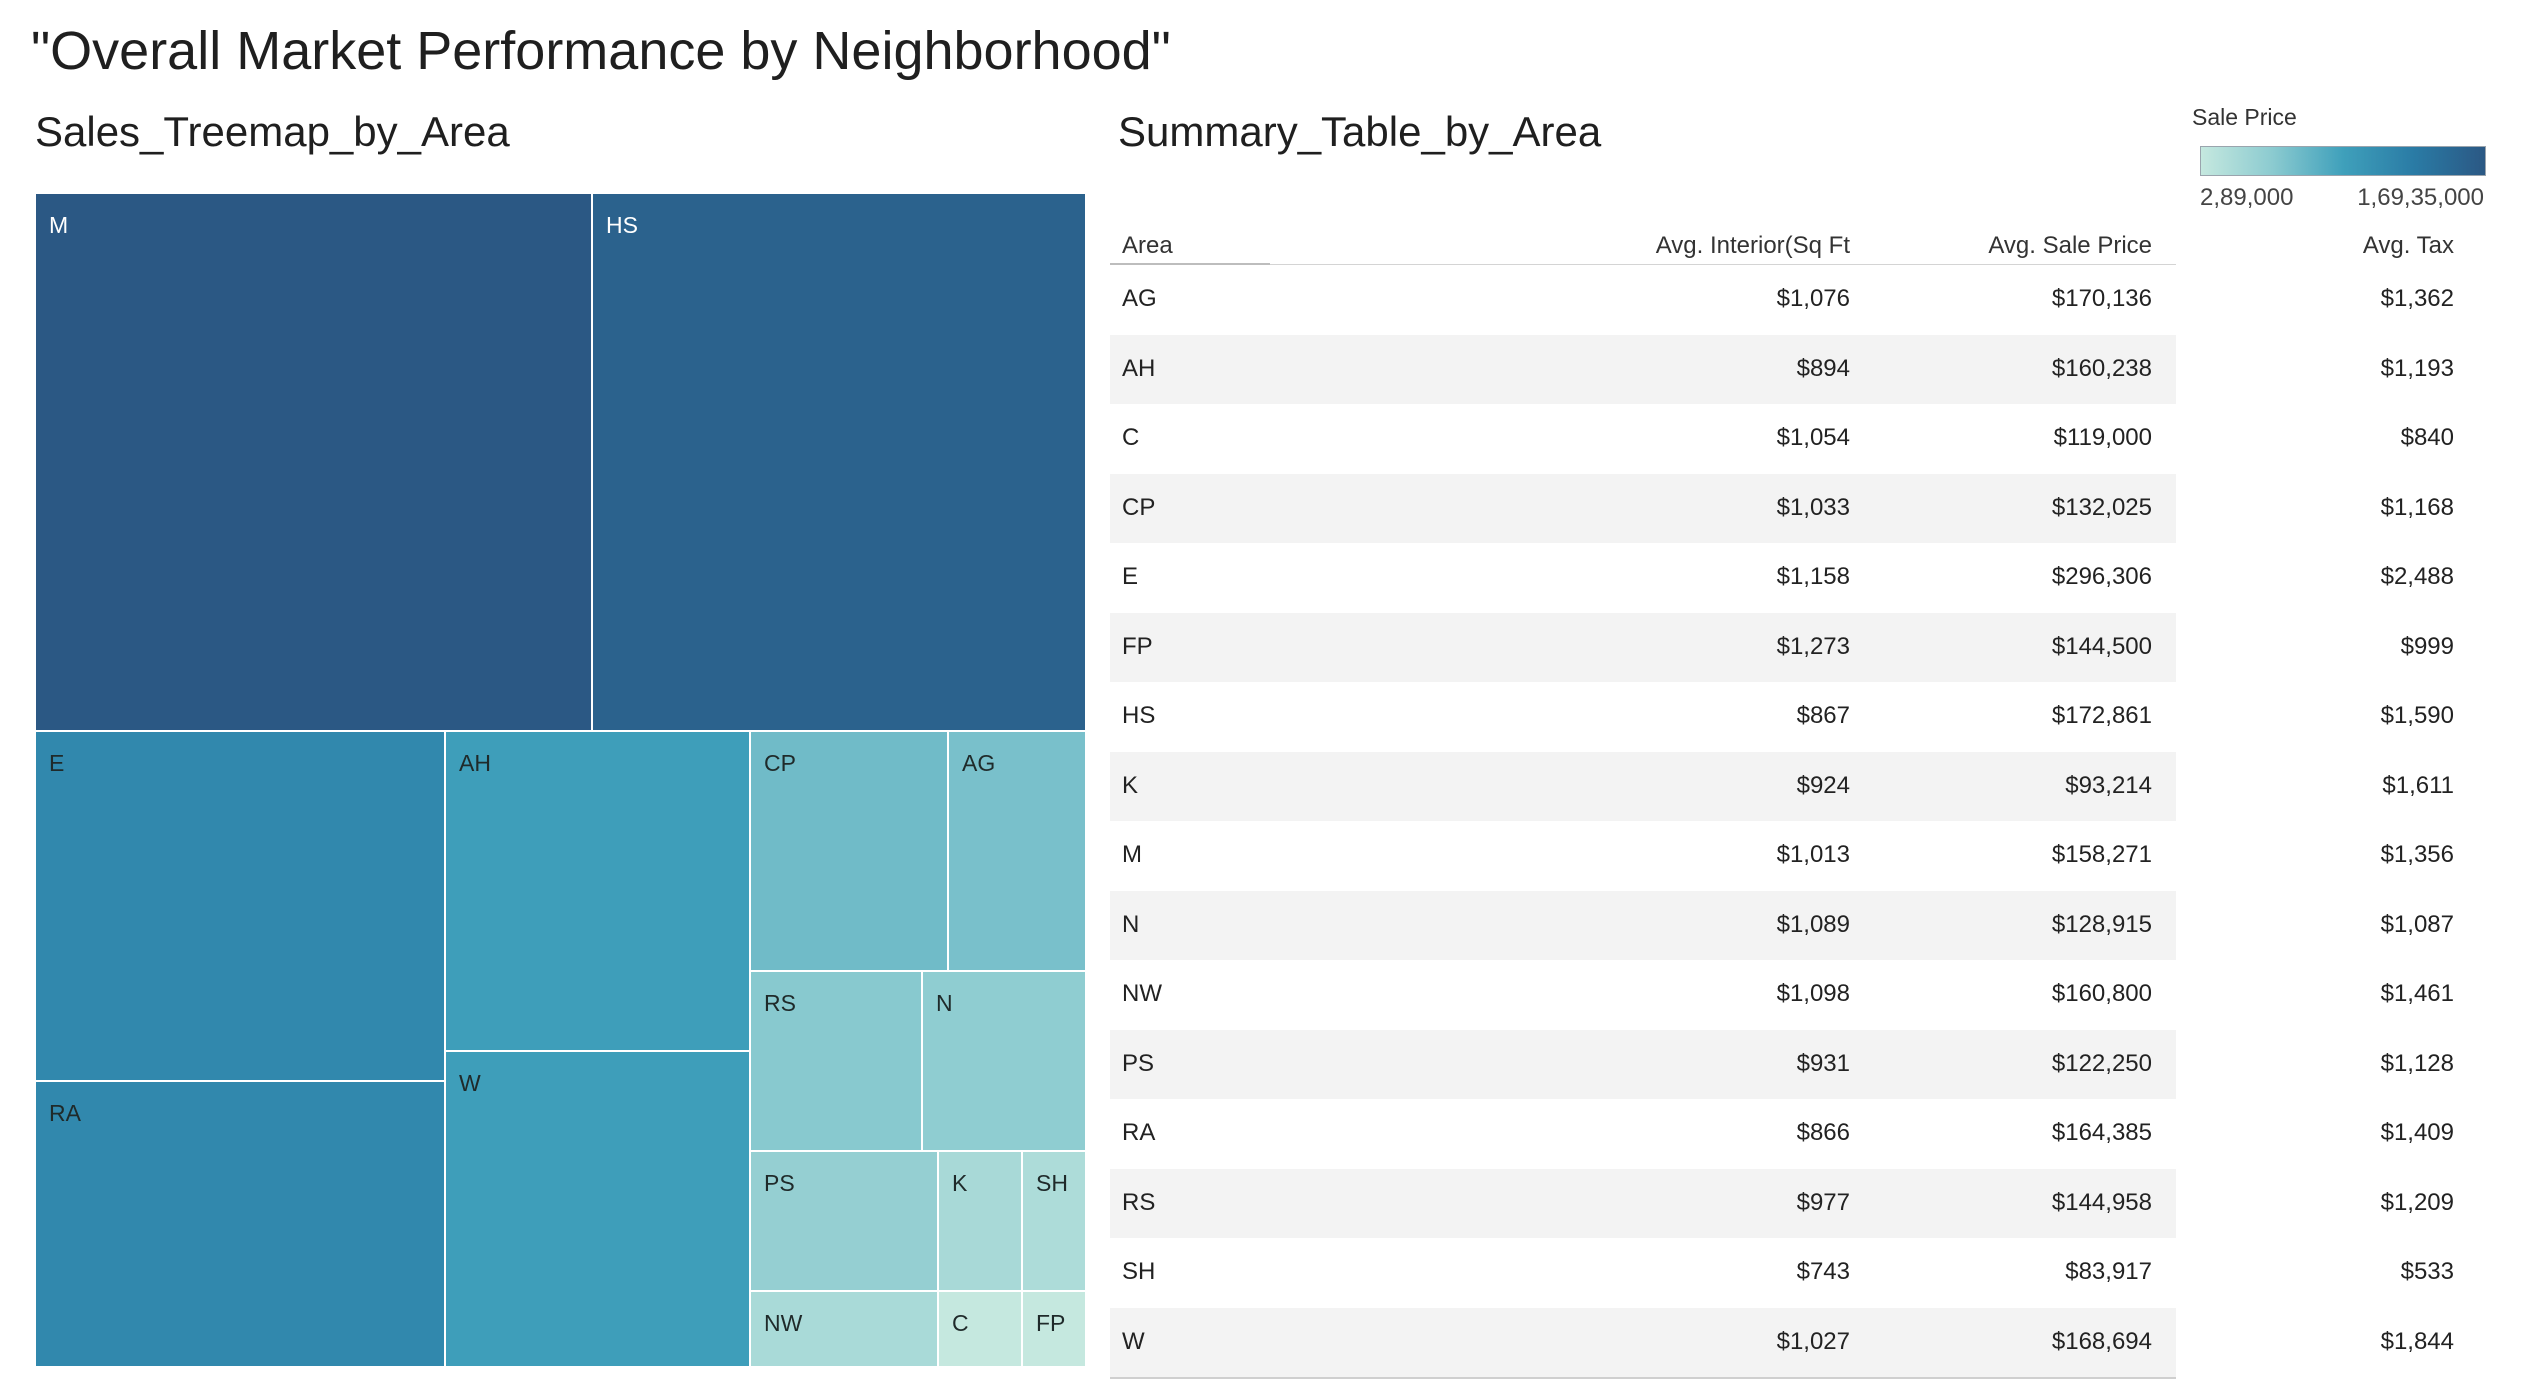 Image resolution: width=2522 pixels, height=1396 pixels. What do you see at coordinates (2417, 298) in the screenshot?
I see `cell-avg-tax: $1,362` at bounding box center [2417, 298].